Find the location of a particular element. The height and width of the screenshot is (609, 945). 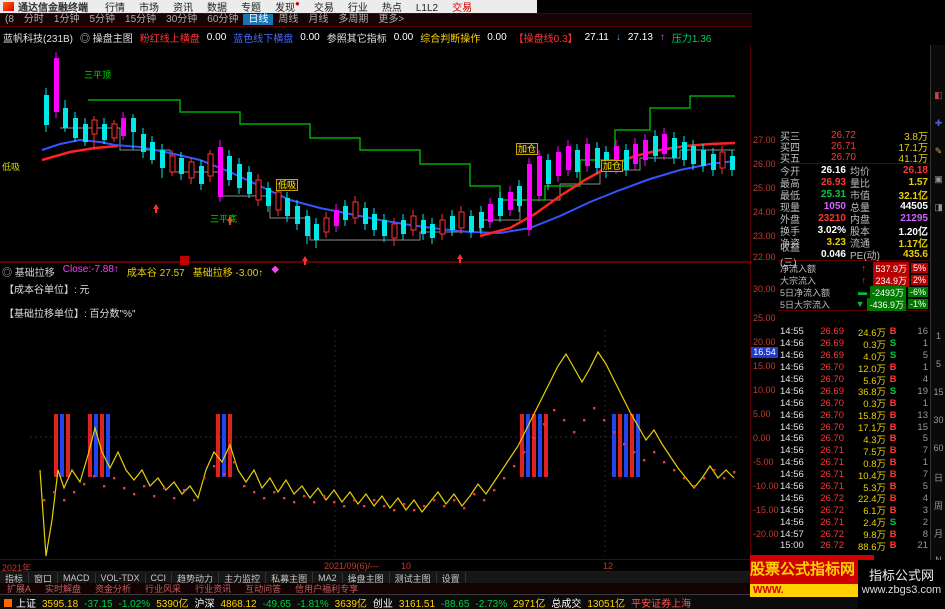

tick-row: 14:56 26.70 15.8万 B 13 is located at coordinates (854, 416).